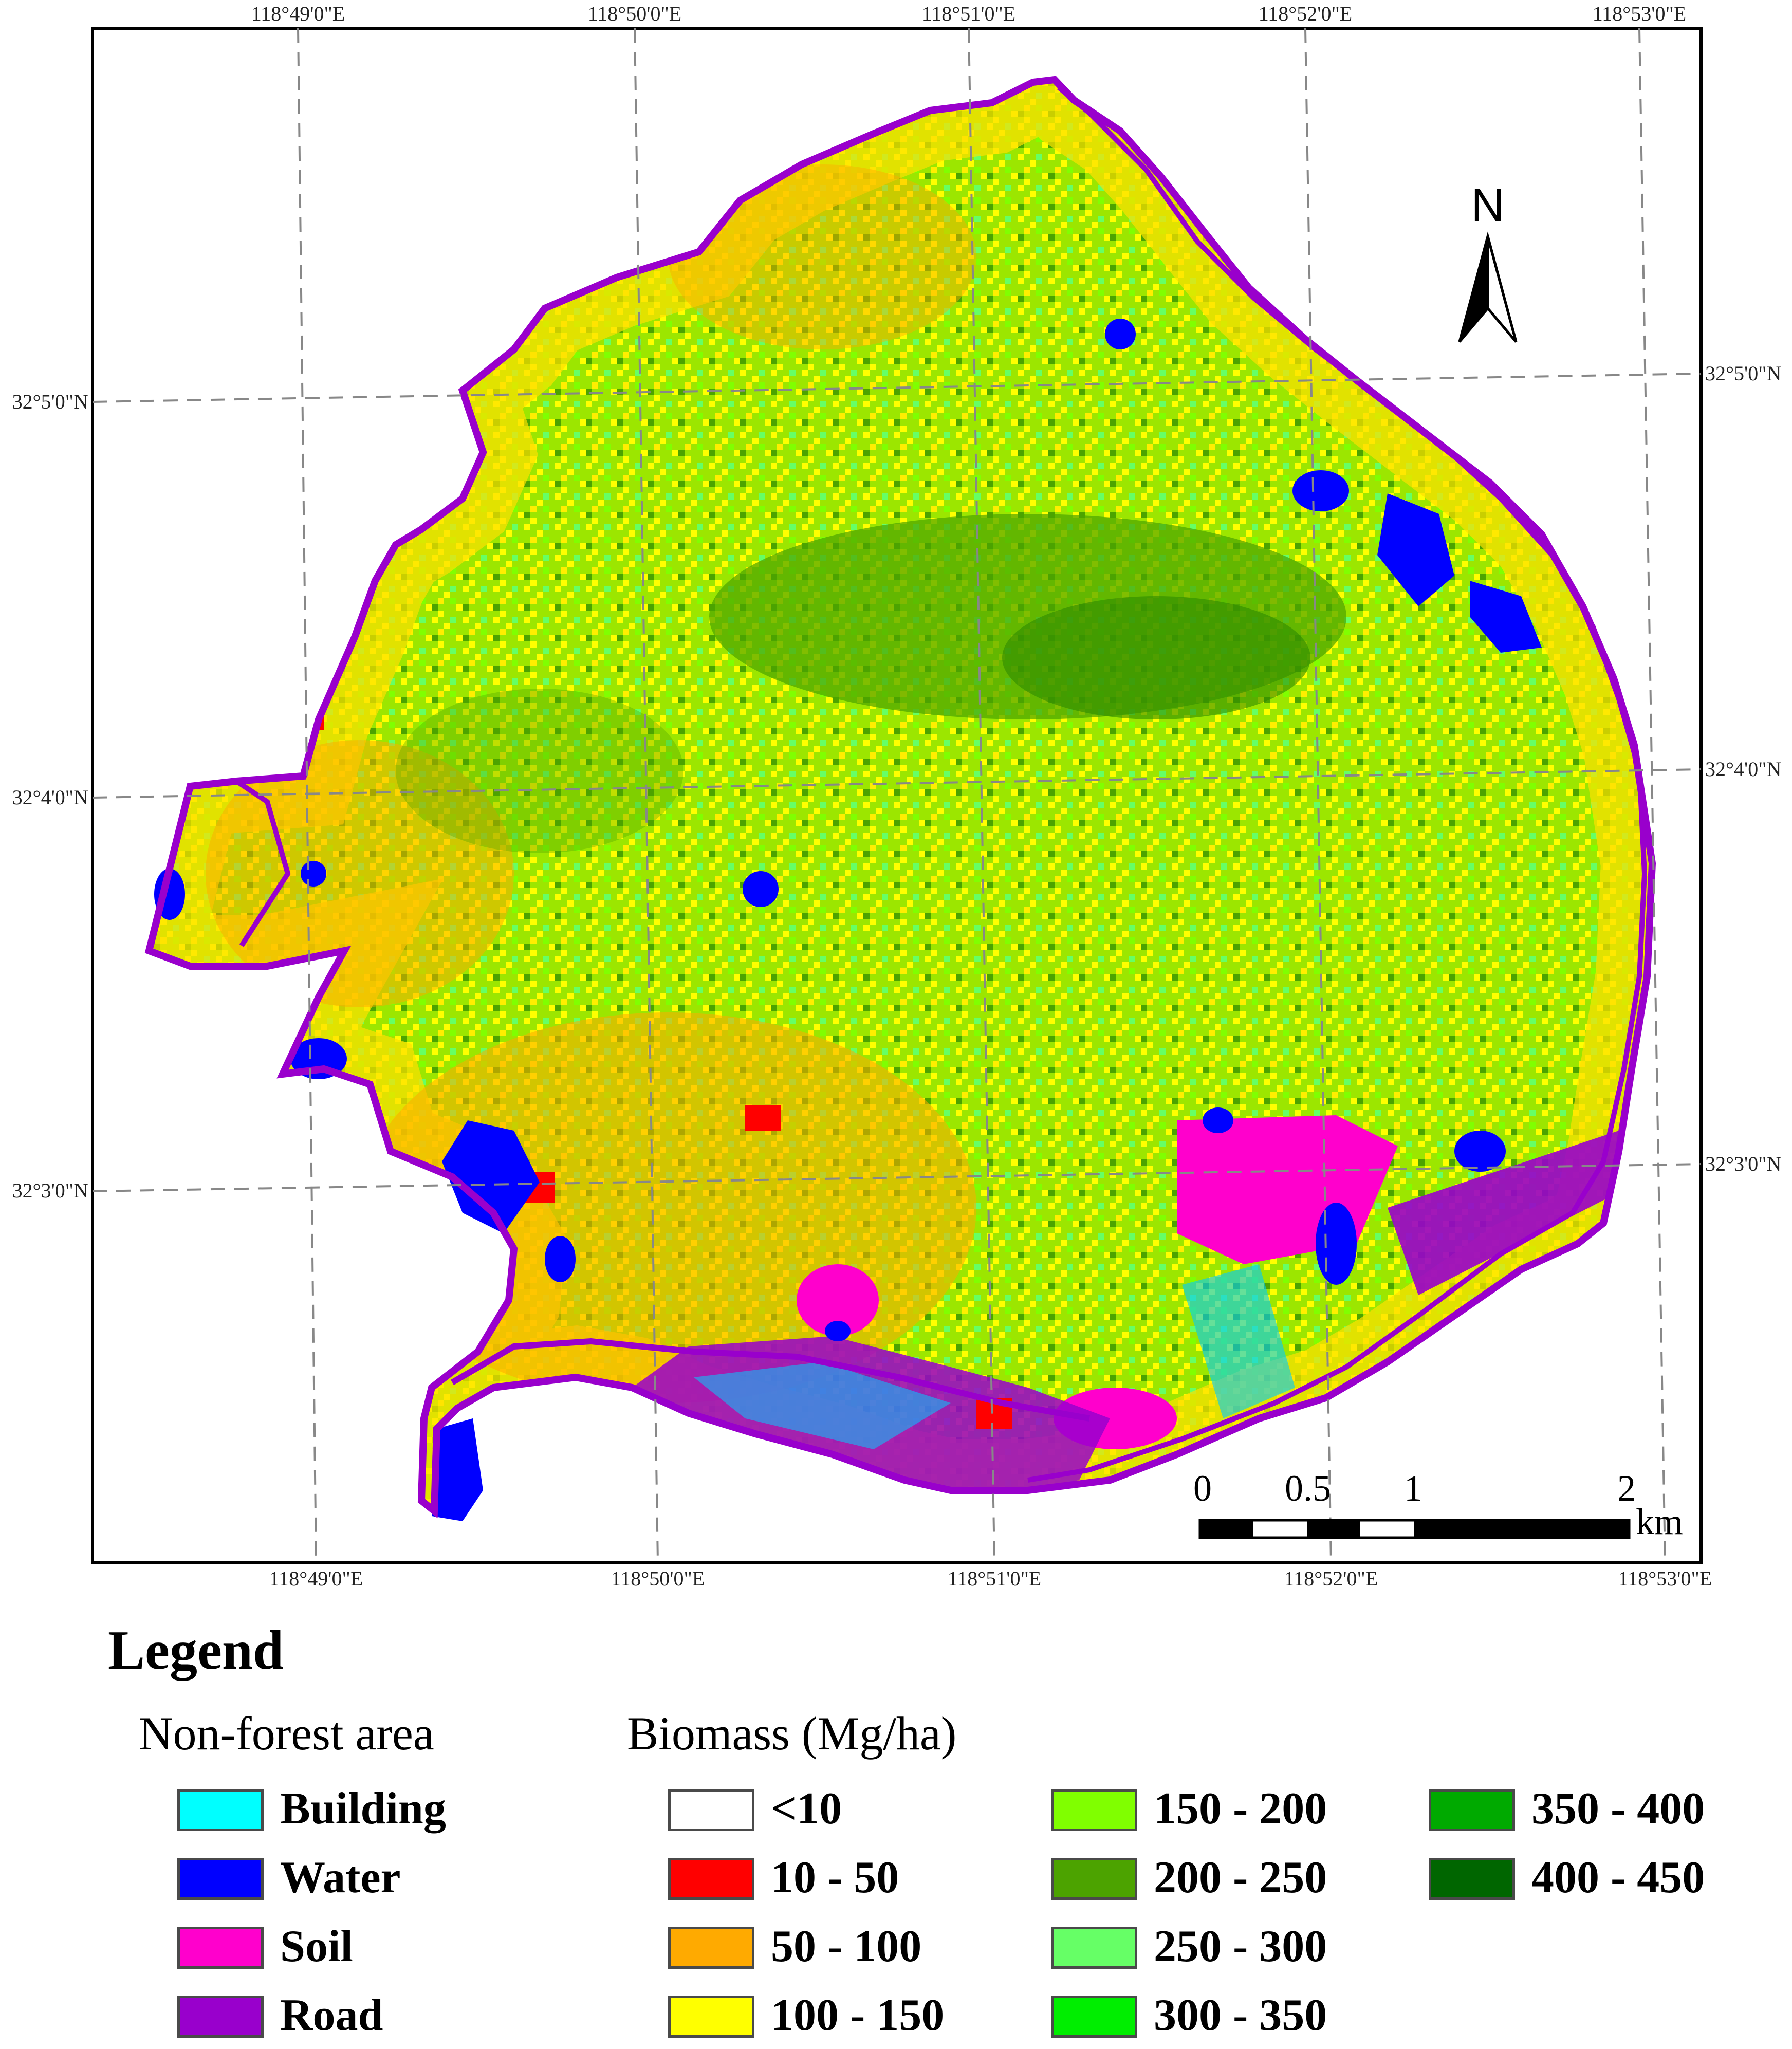  Describe the element at coordinates (635, 13) in the screenshot. I see `lon-label-top: 118°50'0"E` at that location.